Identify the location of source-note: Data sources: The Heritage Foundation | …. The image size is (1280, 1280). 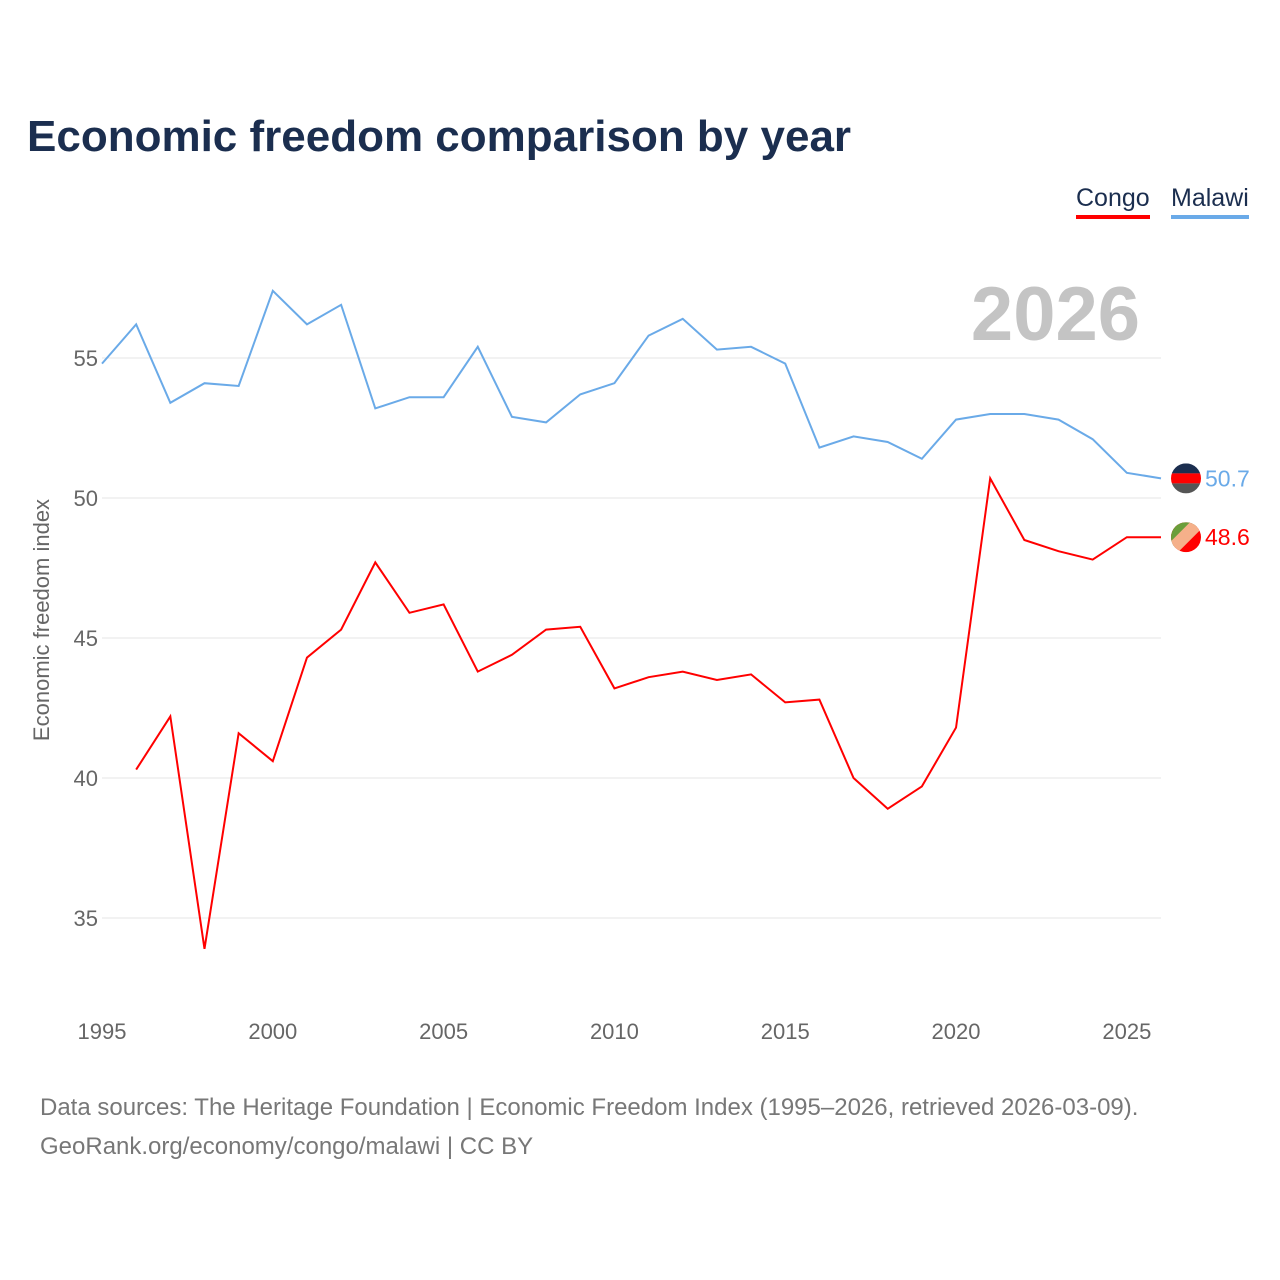
(589, 1127).